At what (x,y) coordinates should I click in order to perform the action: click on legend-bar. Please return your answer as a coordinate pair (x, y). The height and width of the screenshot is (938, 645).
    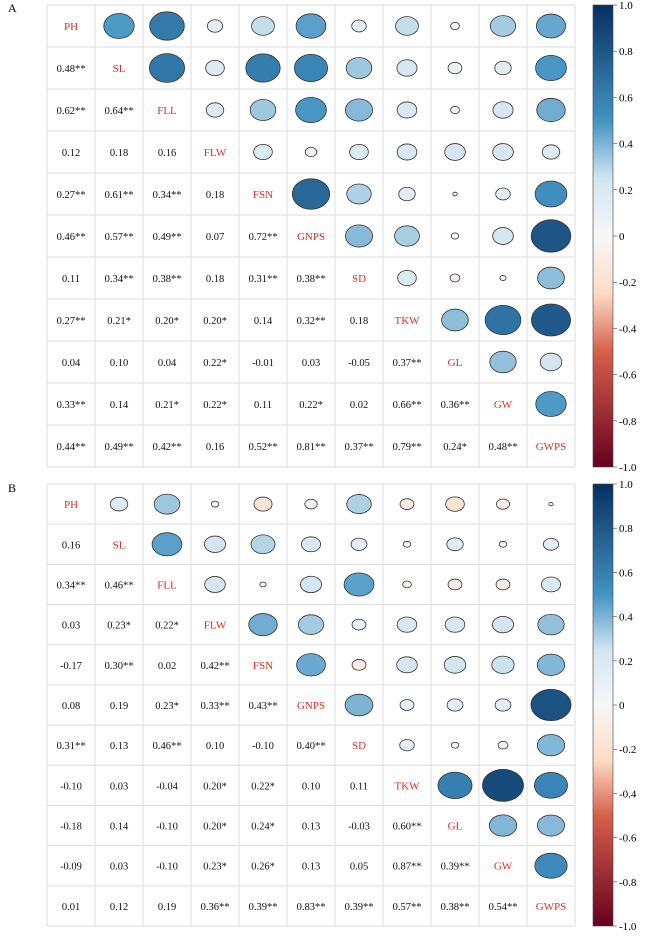
    Looking at the image, I should click on (603, 705).